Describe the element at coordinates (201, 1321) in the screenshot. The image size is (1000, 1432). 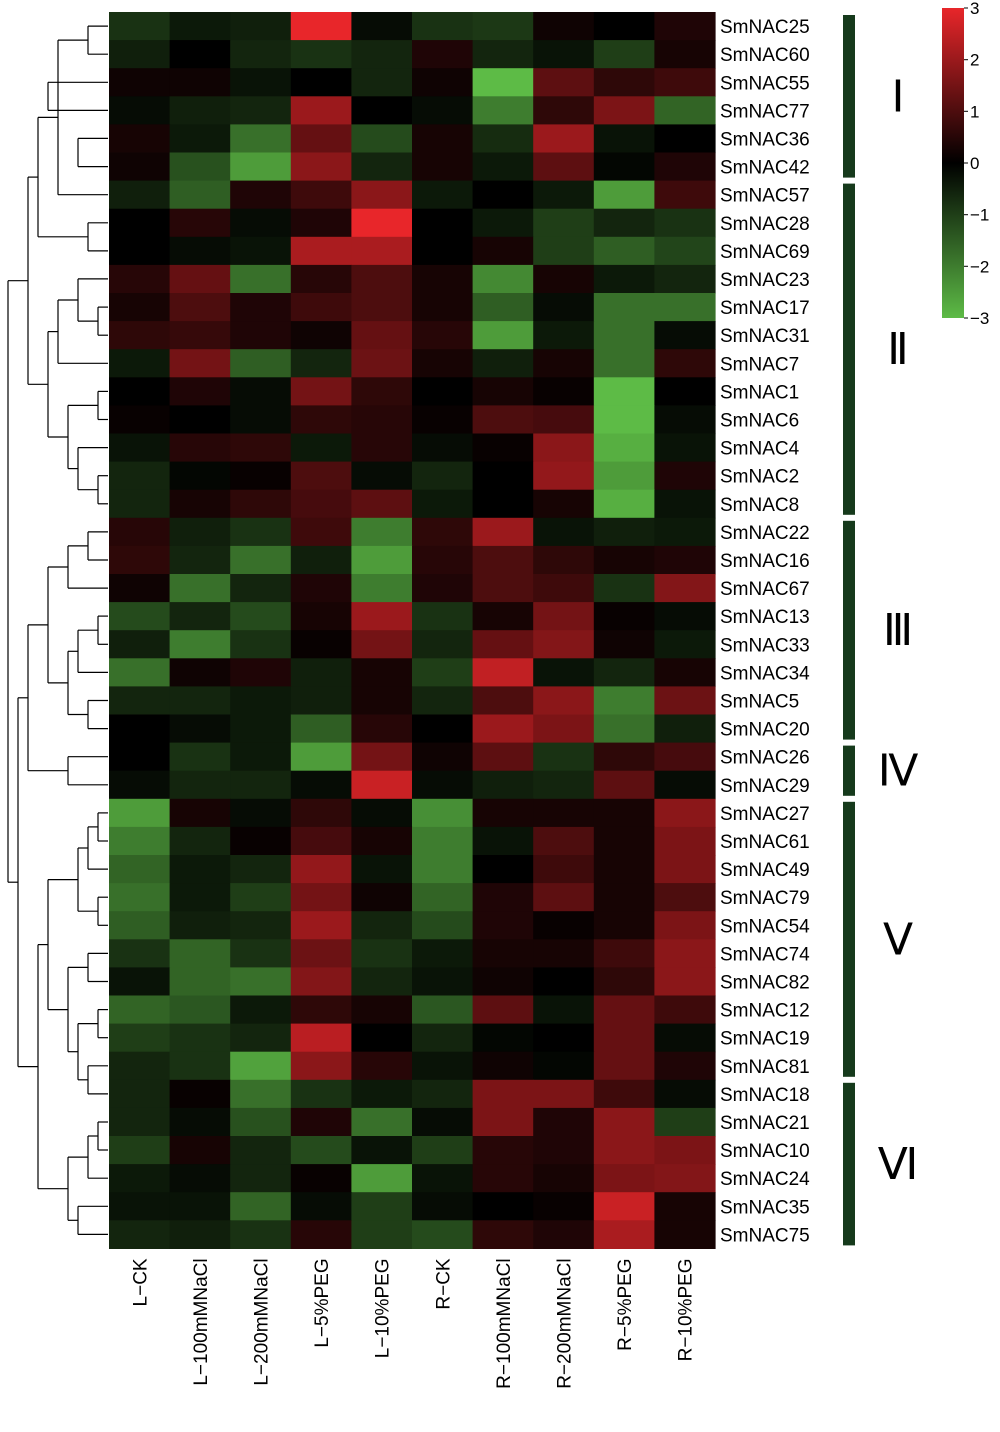
I see `column-label: L−100mMNaCl` at that location.